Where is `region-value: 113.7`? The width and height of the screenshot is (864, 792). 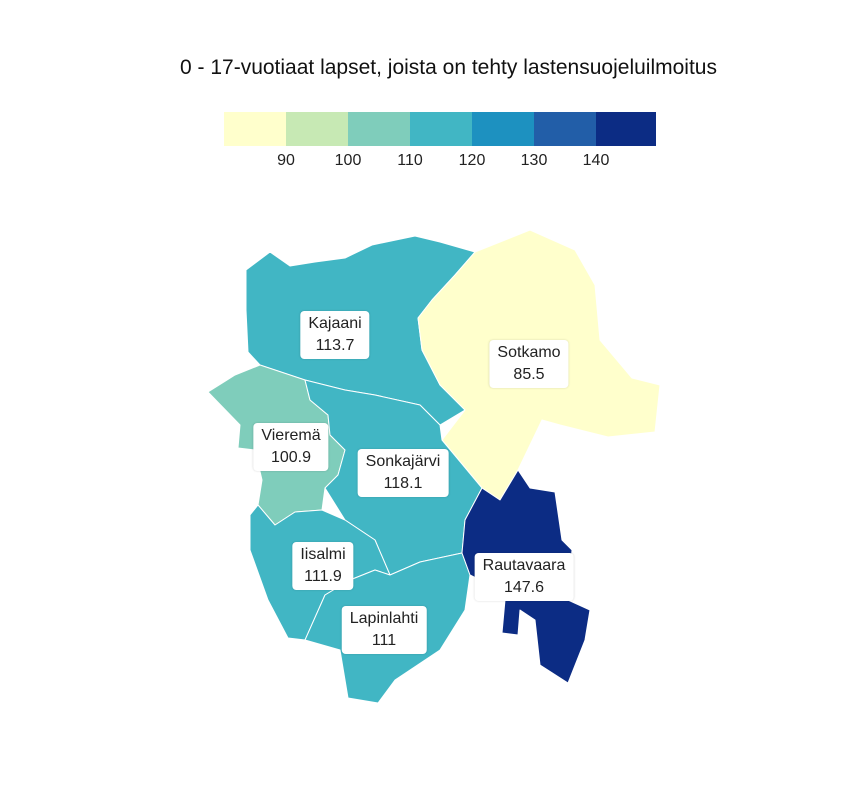
region-value: 113.7 is located at coordinates (335, 345).